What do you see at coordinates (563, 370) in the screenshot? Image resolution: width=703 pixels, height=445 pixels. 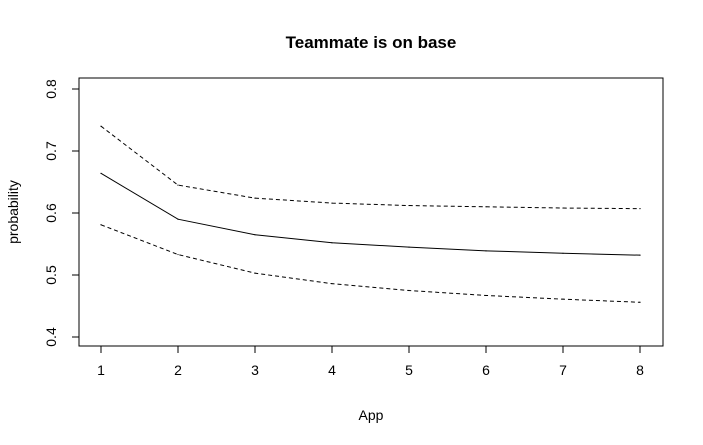 I see `x-tick-label: 7` at bounding box center [563, 370].